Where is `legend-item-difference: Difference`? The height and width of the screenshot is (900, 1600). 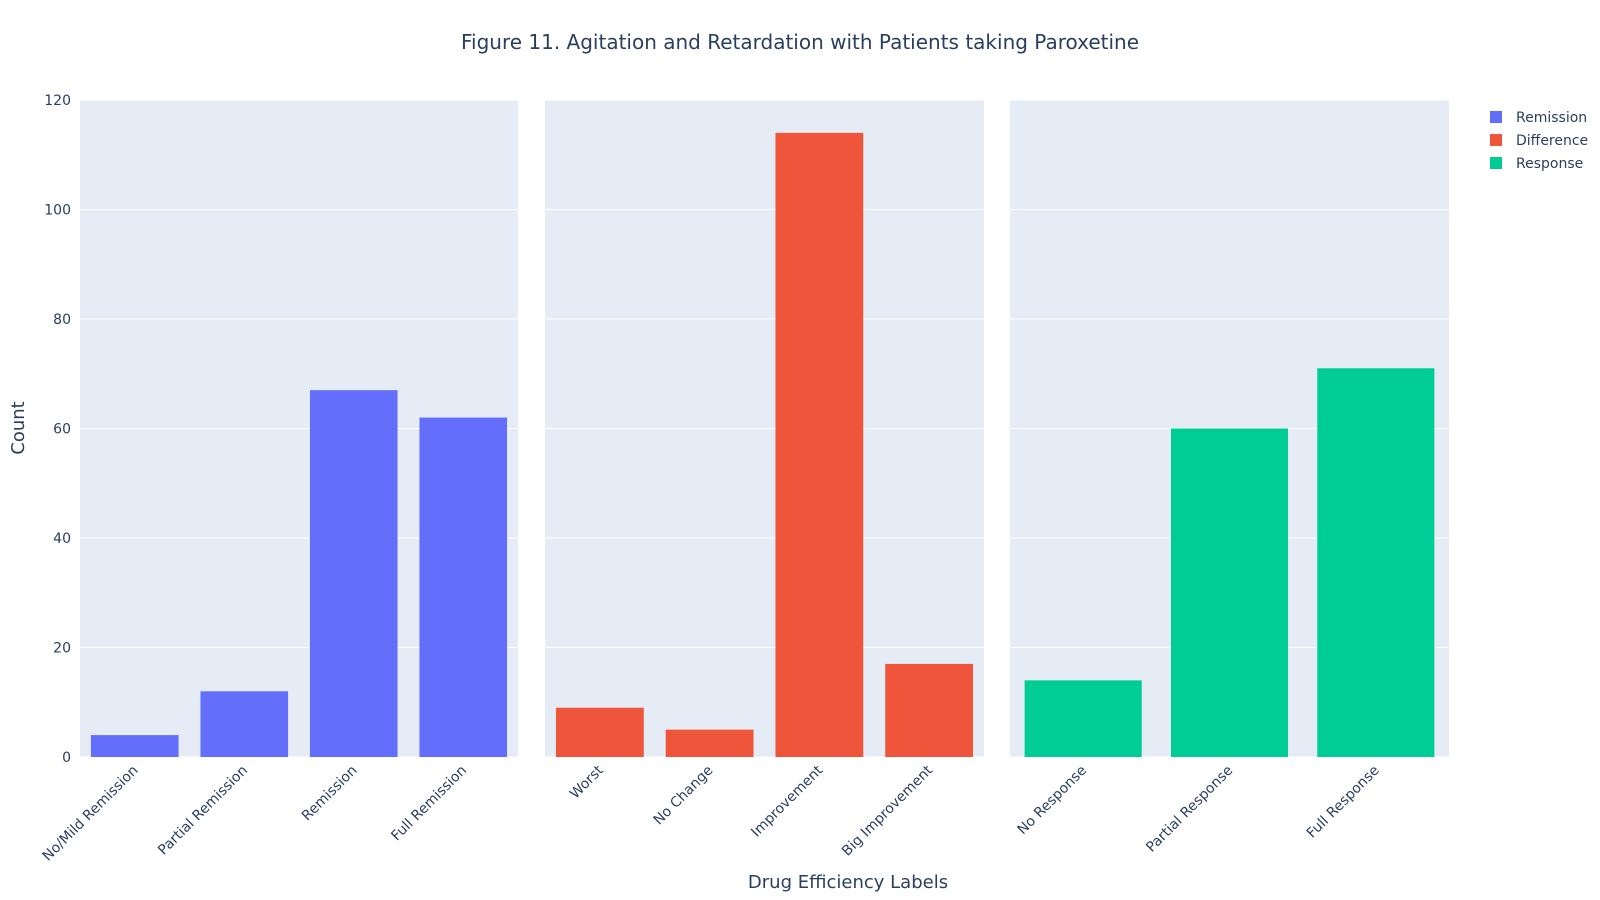
legend-item-difference: Difference is located at coordinates (1539, 141).